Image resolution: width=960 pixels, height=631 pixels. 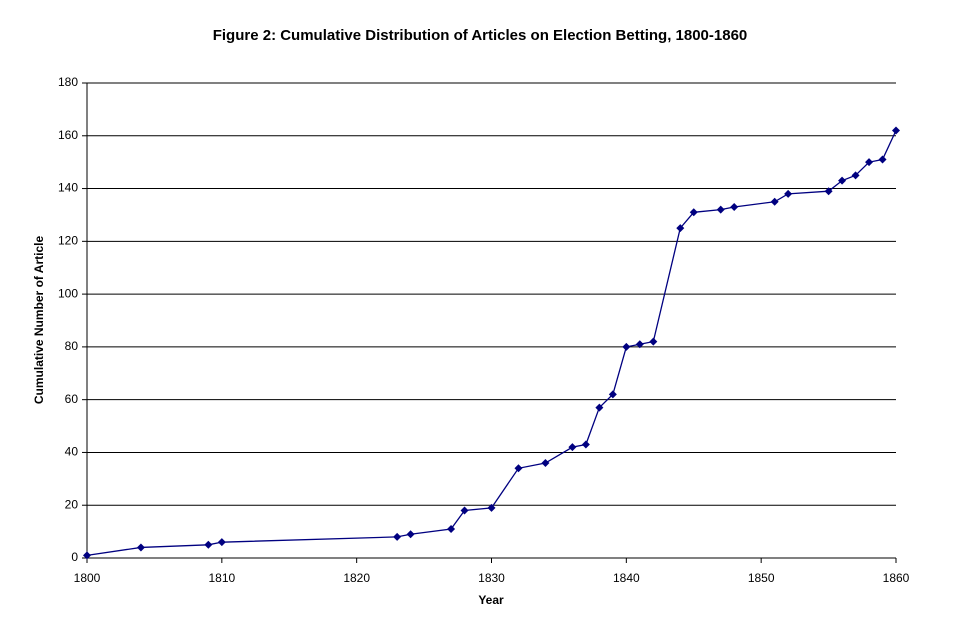 I want to click on x-tick-label: 1820, so click(x=356, y=578).